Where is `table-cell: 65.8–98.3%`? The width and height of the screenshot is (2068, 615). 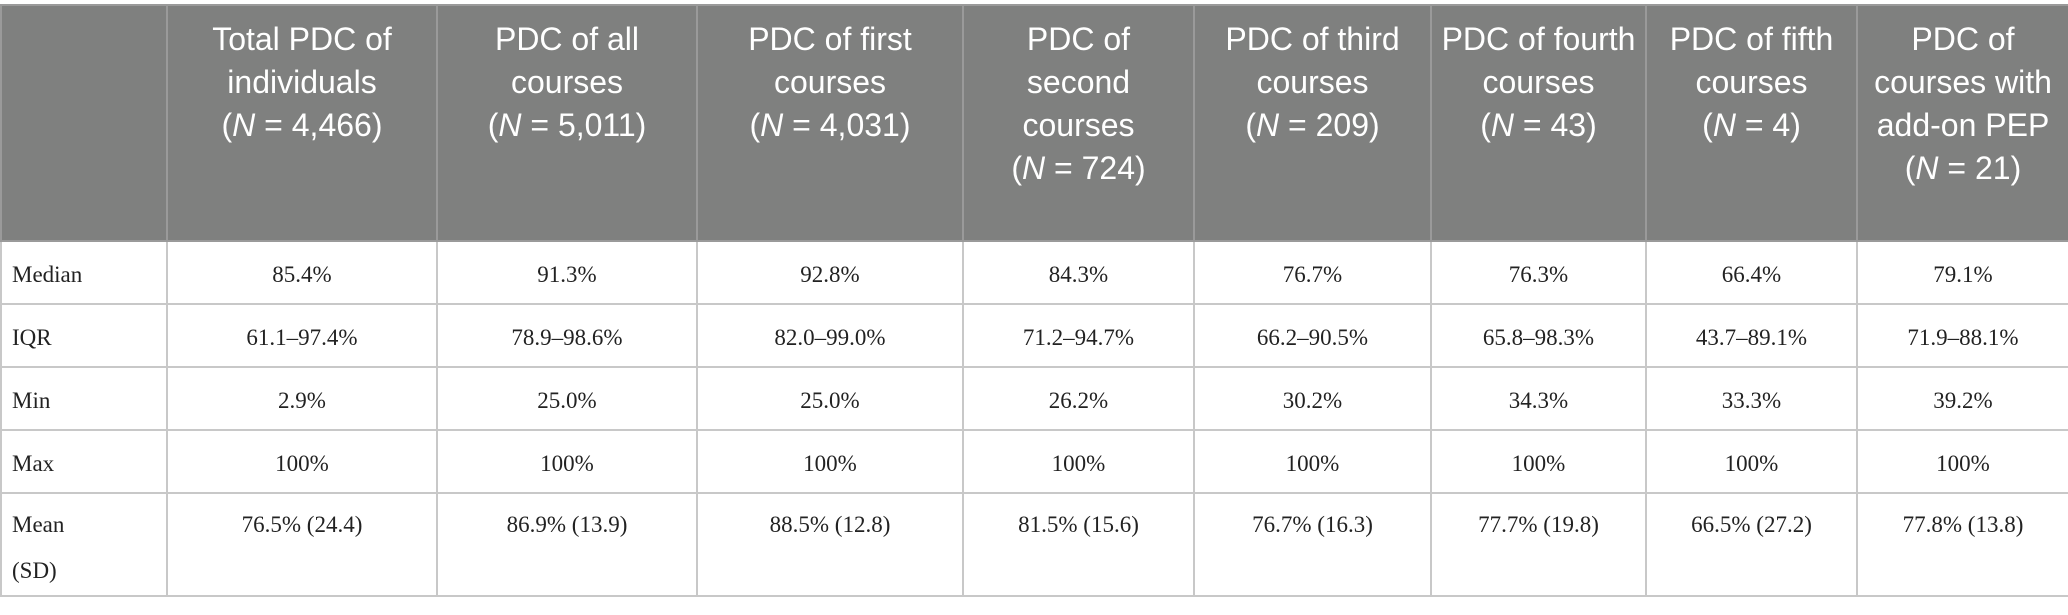 table-cell: 65.8–98.3% is located at coordinates (1538, 335).